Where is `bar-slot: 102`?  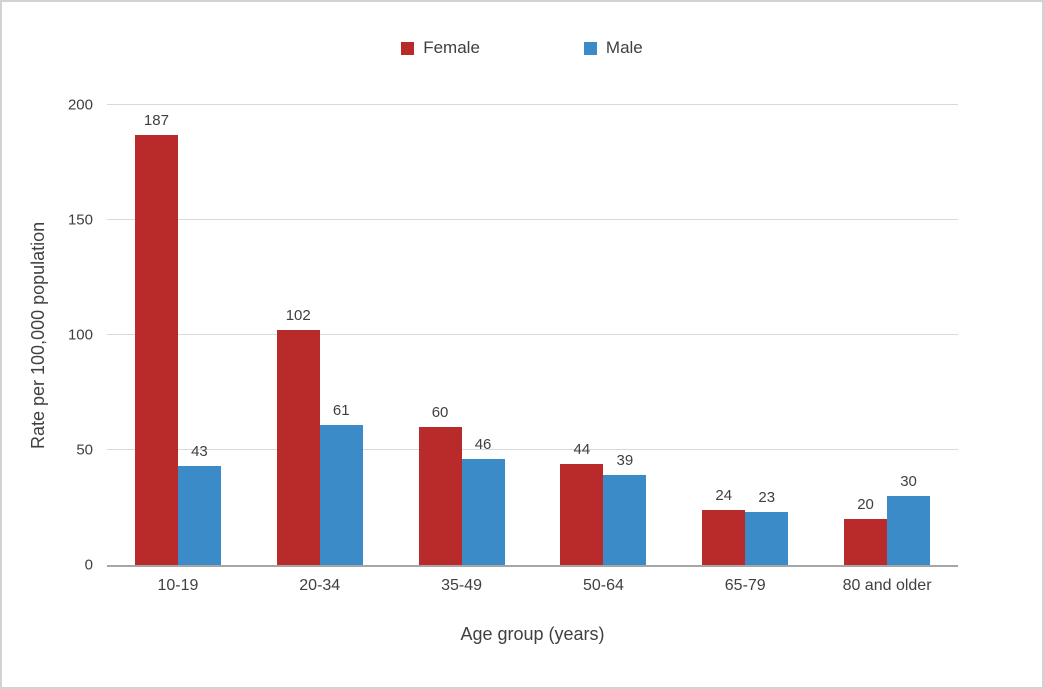
bar-slot: 102 is located at coordinates (298, 335).